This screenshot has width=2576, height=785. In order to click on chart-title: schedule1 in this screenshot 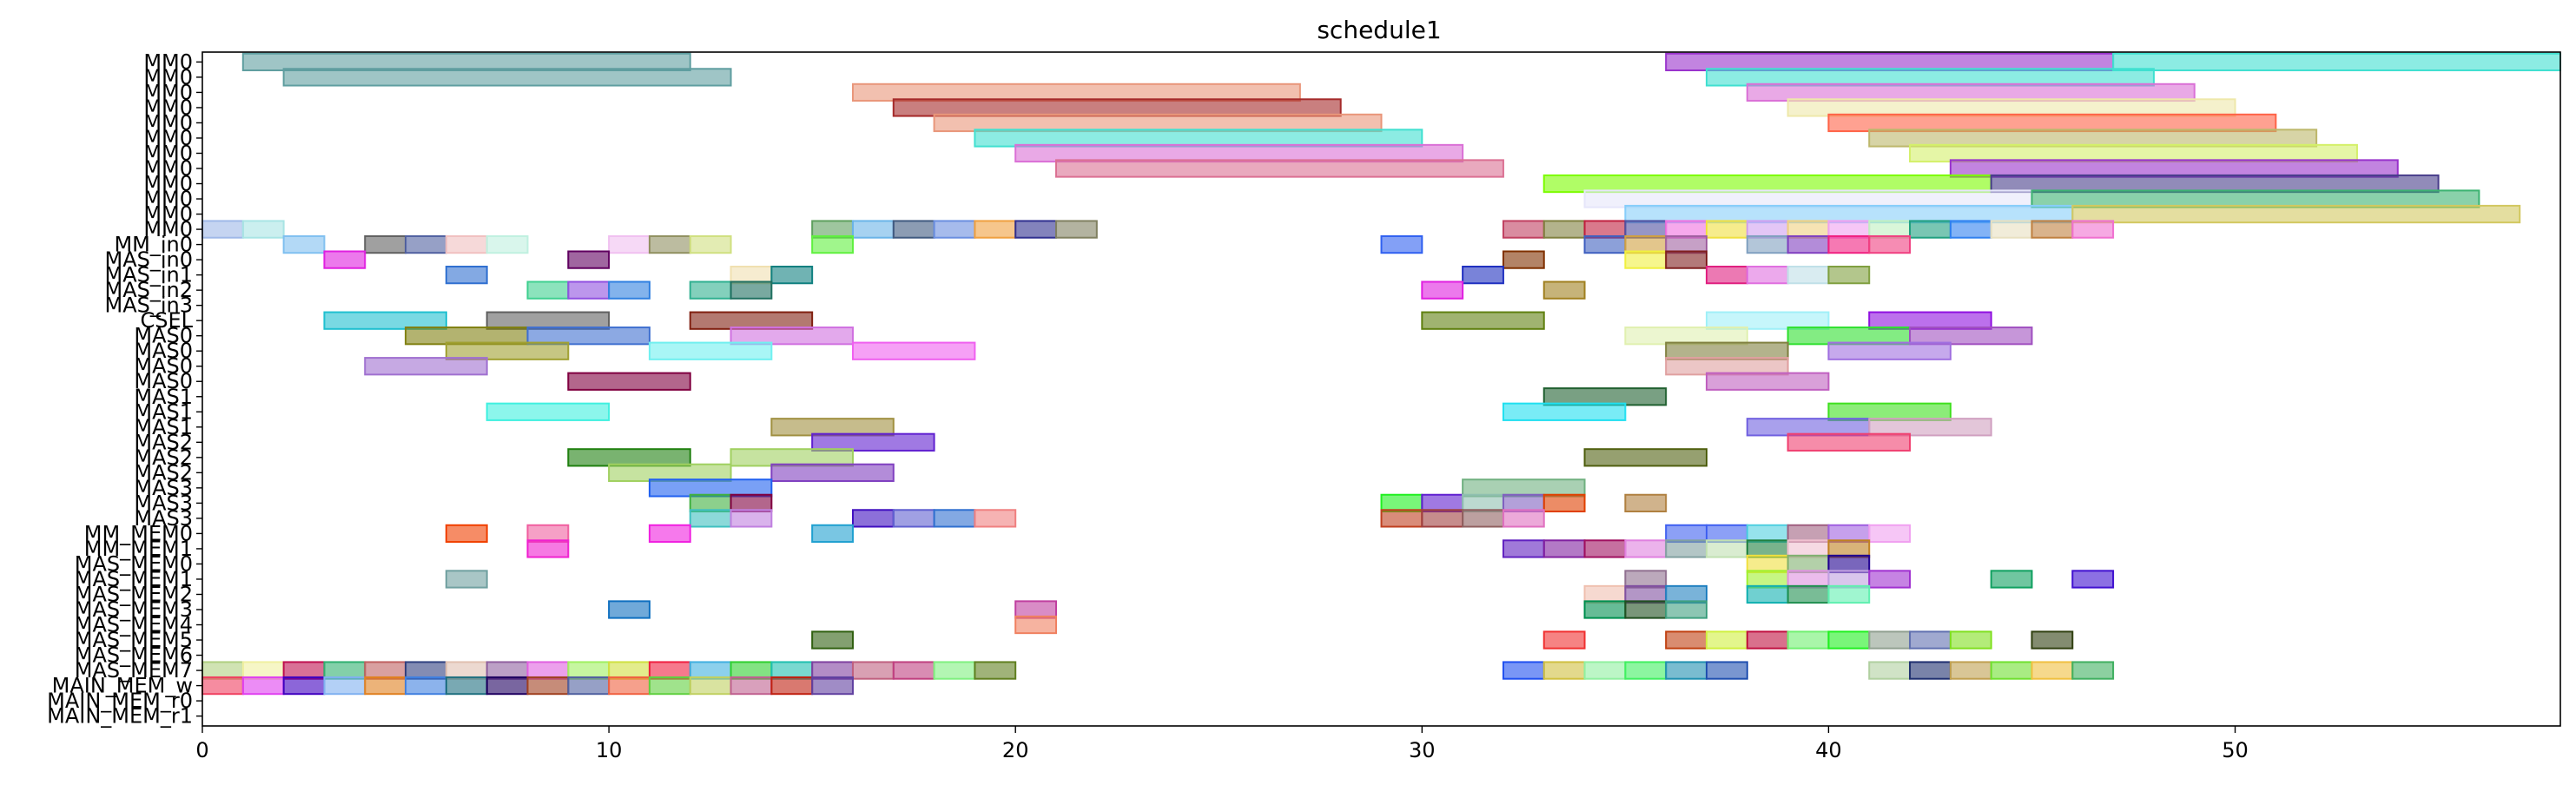, I will do `click(1379, 30)`.